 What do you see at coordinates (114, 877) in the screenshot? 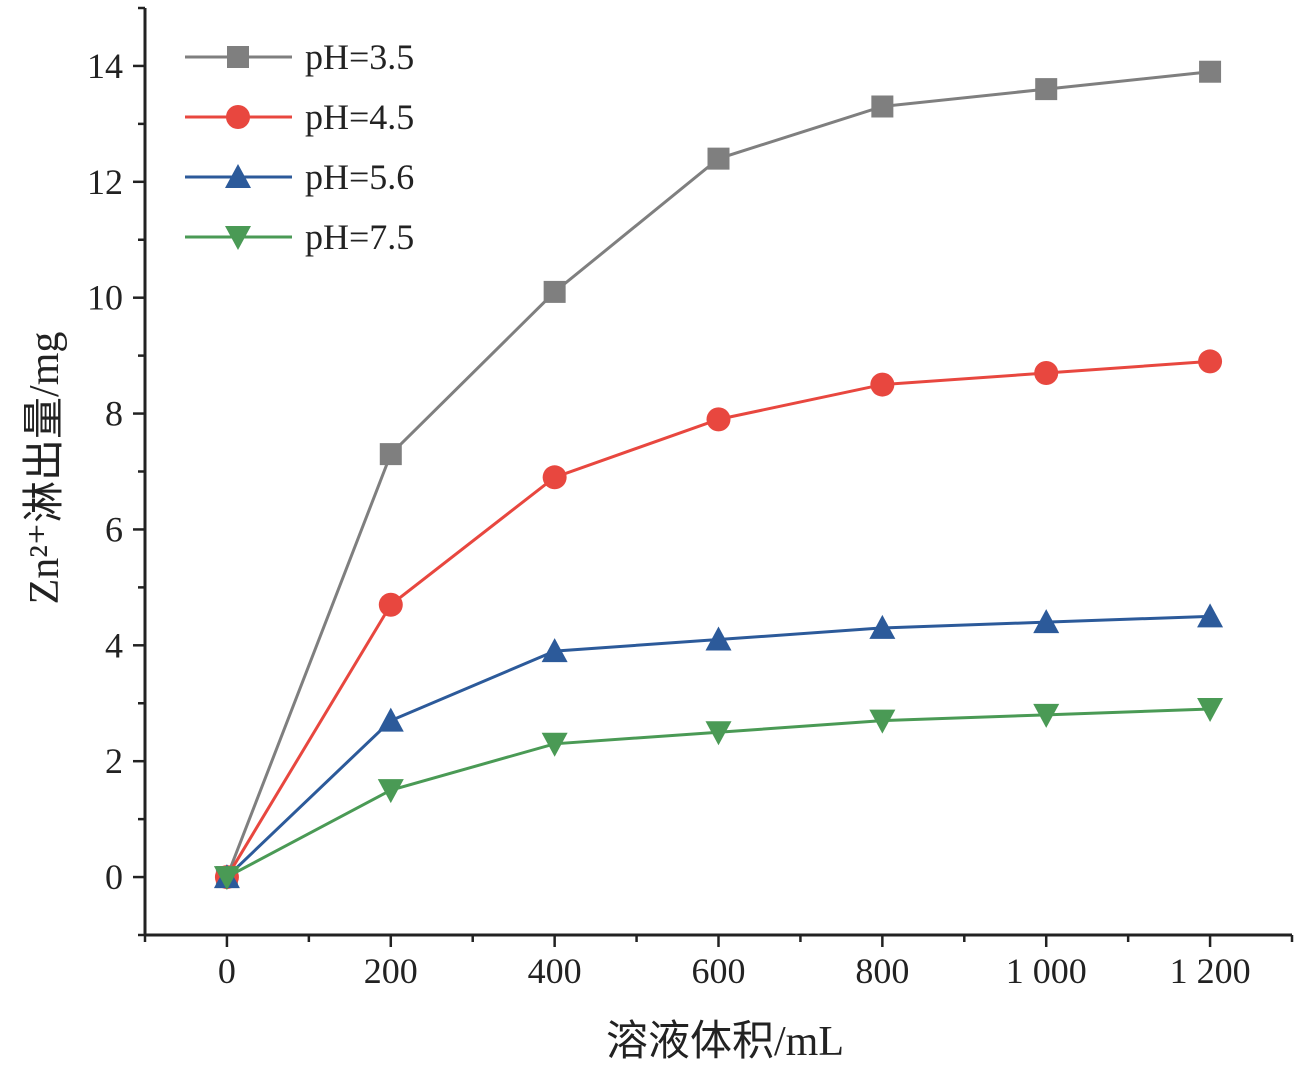
I see `y-tick-label: 0` at bounding box center [114, 877].